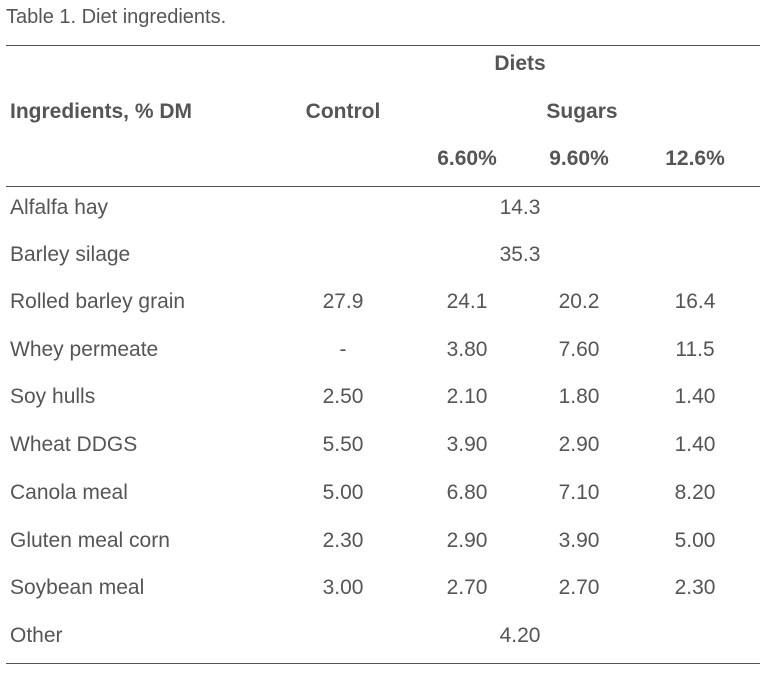 This screenshot has width=768, height=675. What do you see at coordinates (695, 587) in the screenshot?
I see `sugar-3-value: 2.30` at bounding box center [695, 587].